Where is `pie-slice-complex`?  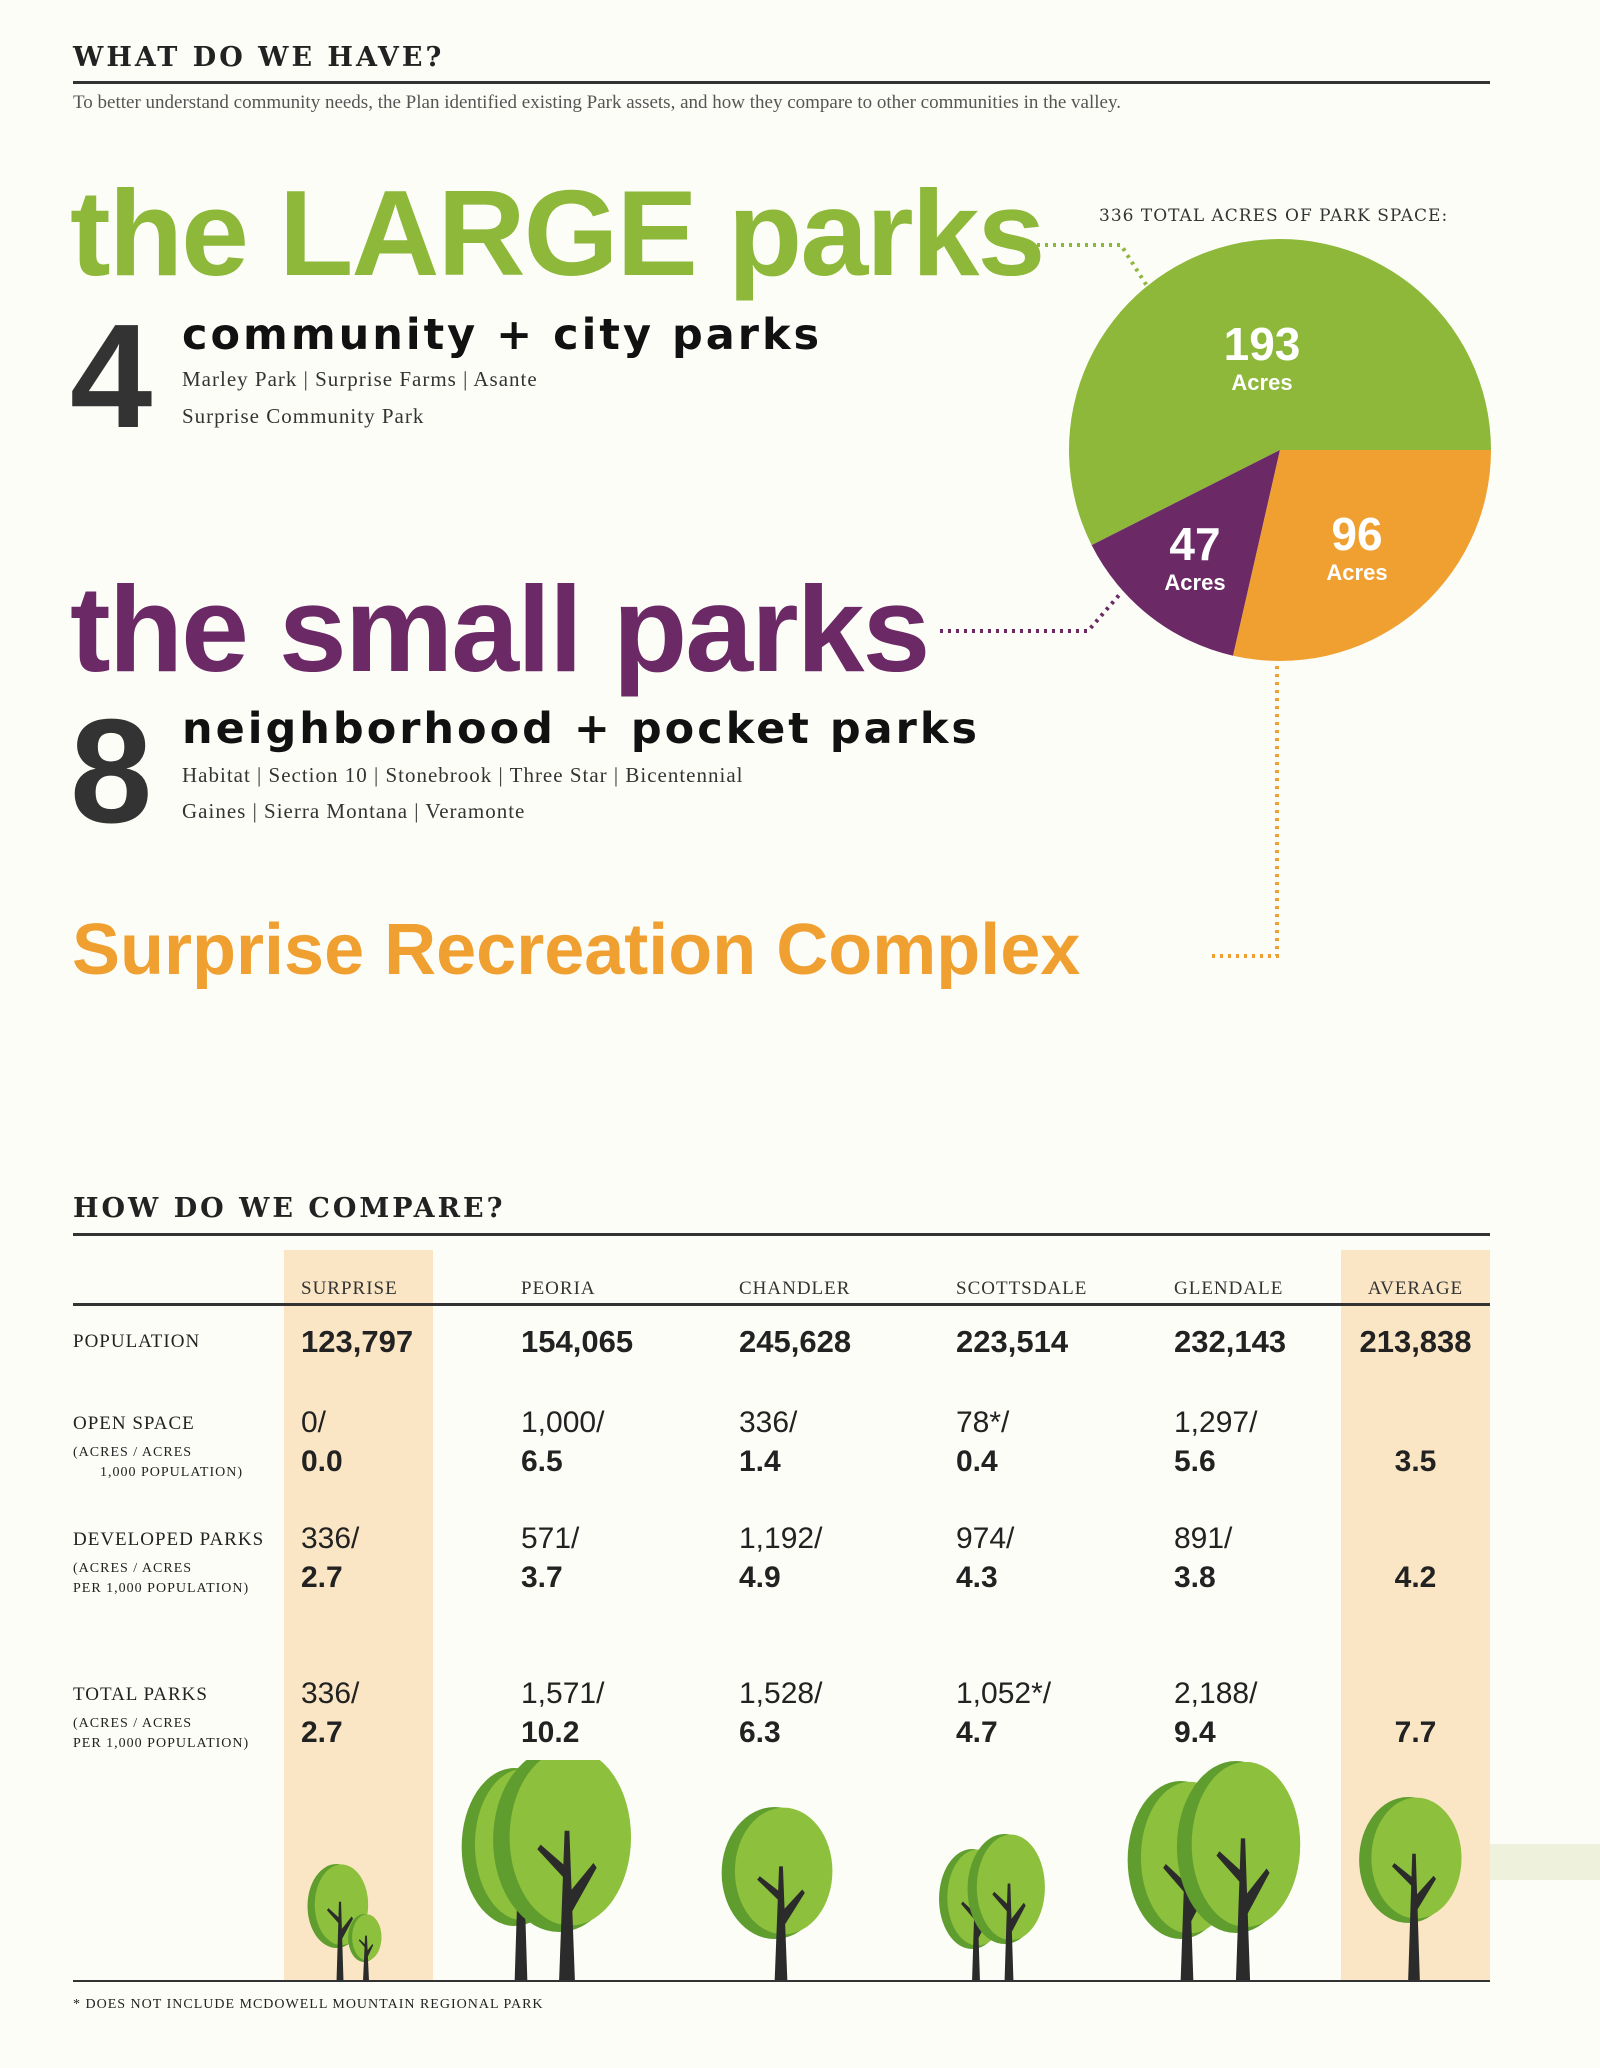 pie-slice-complex is located at coordinates (1362, 555).